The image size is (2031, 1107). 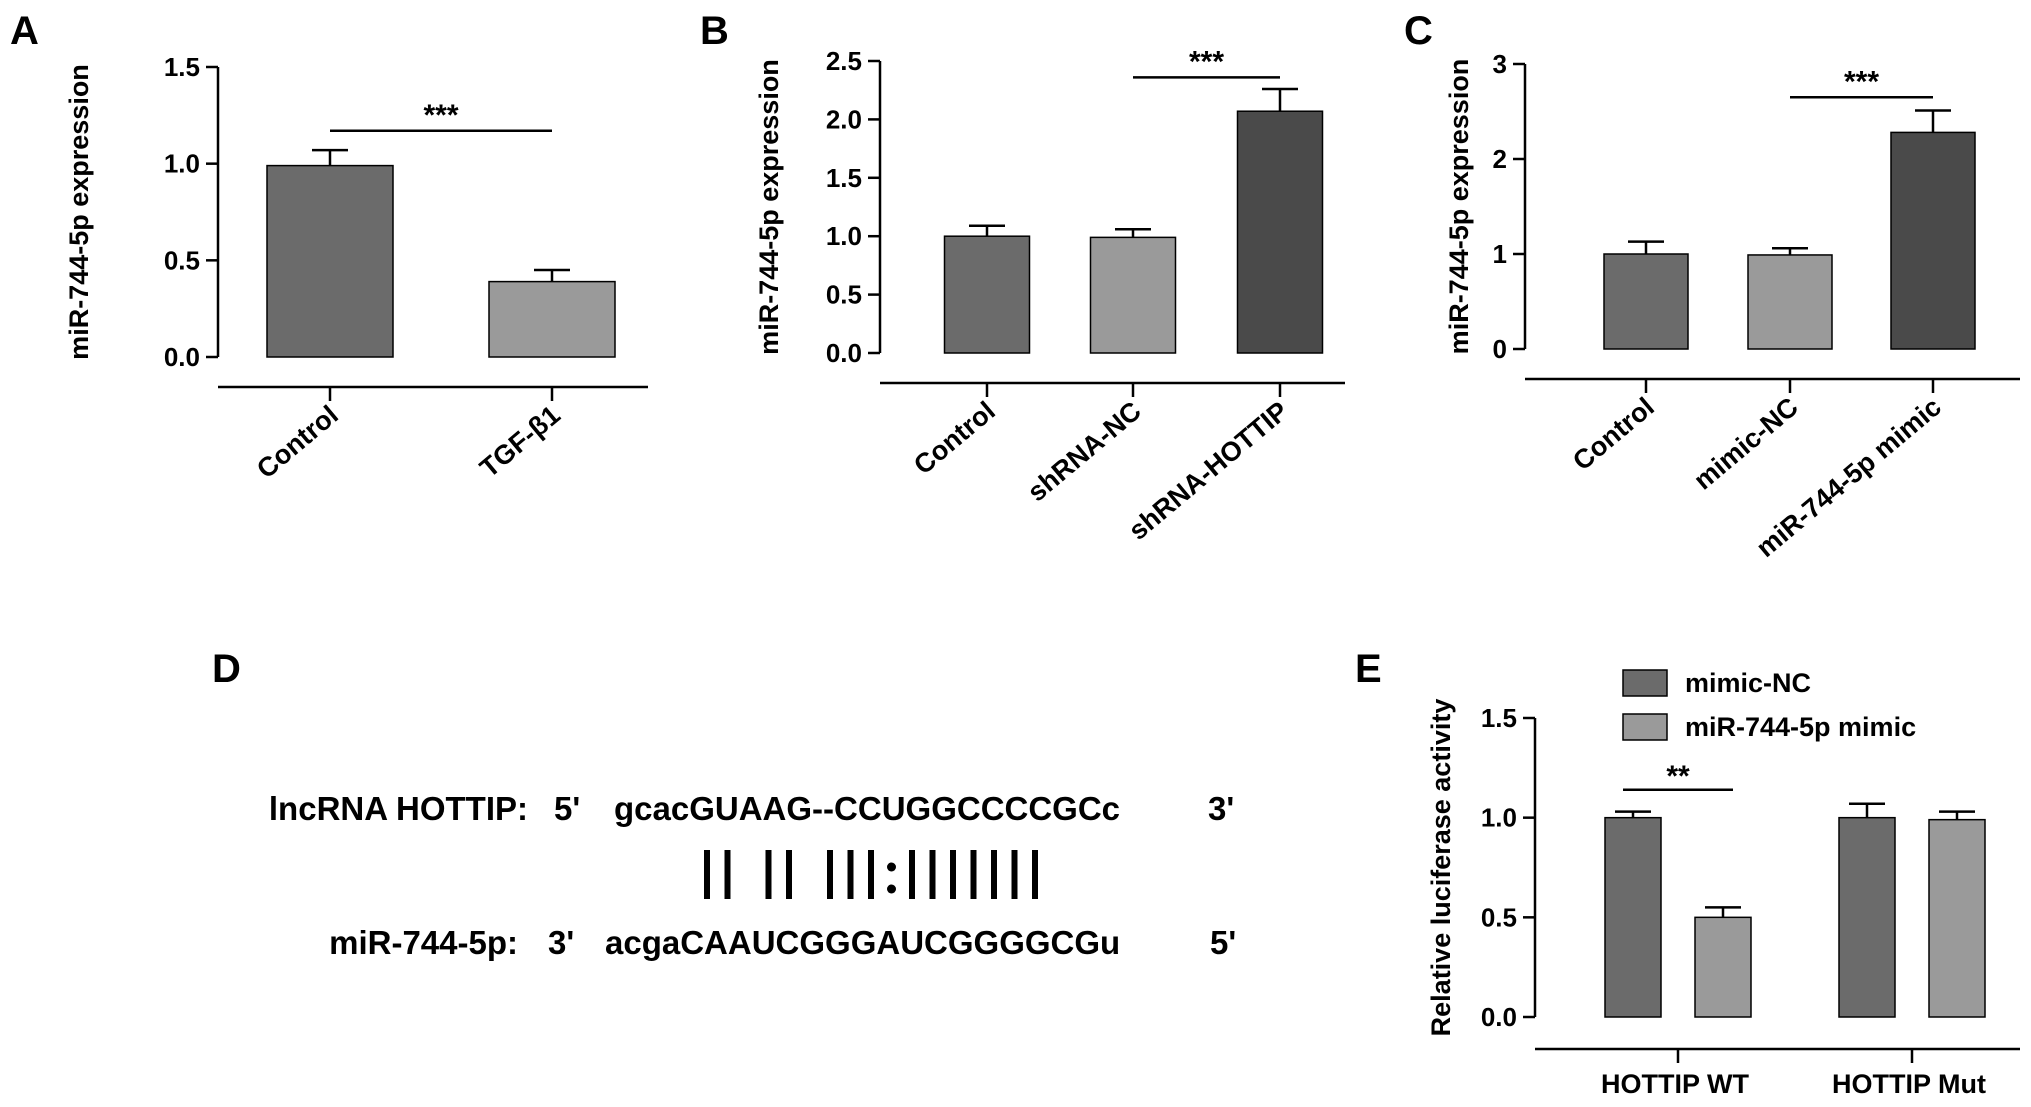 What do you see at coordinates (1500, 159) in the screenshot?
I see `y-tick-label: 2` at bounding box center [1500, 159].